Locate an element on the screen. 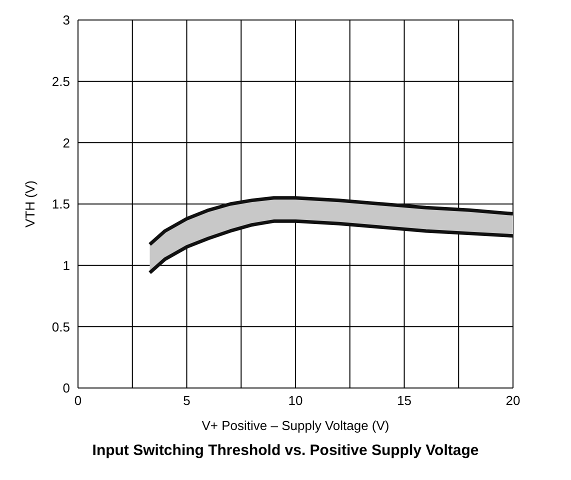 The height and width of the screenshot is (480, 571). text: Input Switching Threshold vs. Positive Supply Voltage is located at coordinates (285, 450).